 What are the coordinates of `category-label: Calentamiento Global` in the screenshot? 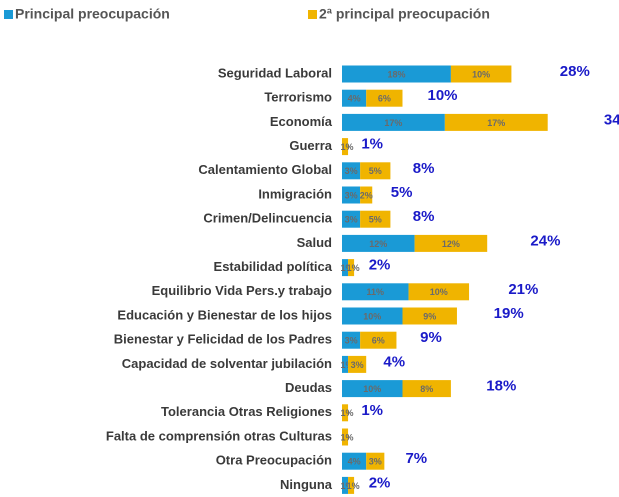 It's located at (265, 169).